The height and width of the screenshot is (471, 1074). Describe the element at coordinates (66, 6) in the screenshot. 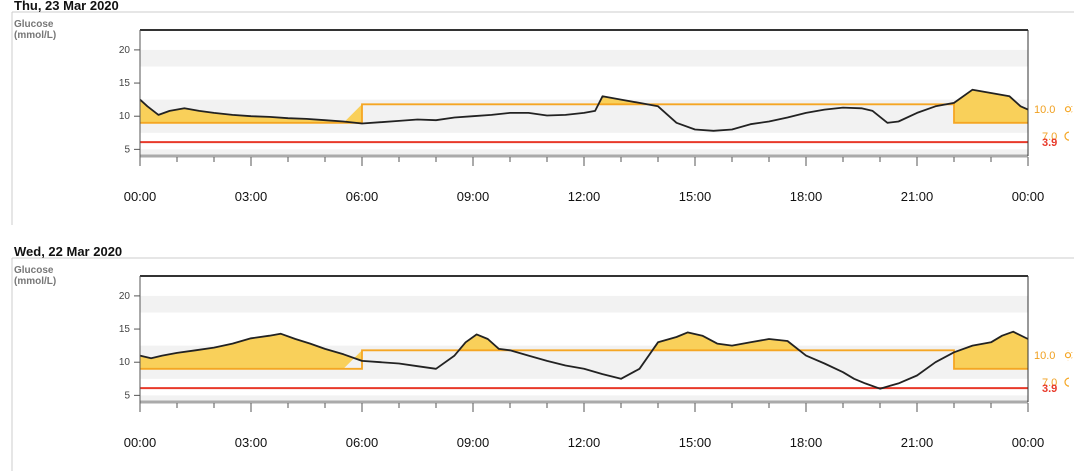

I see `day-title: Thu, 23 Mar 2020` at that location.